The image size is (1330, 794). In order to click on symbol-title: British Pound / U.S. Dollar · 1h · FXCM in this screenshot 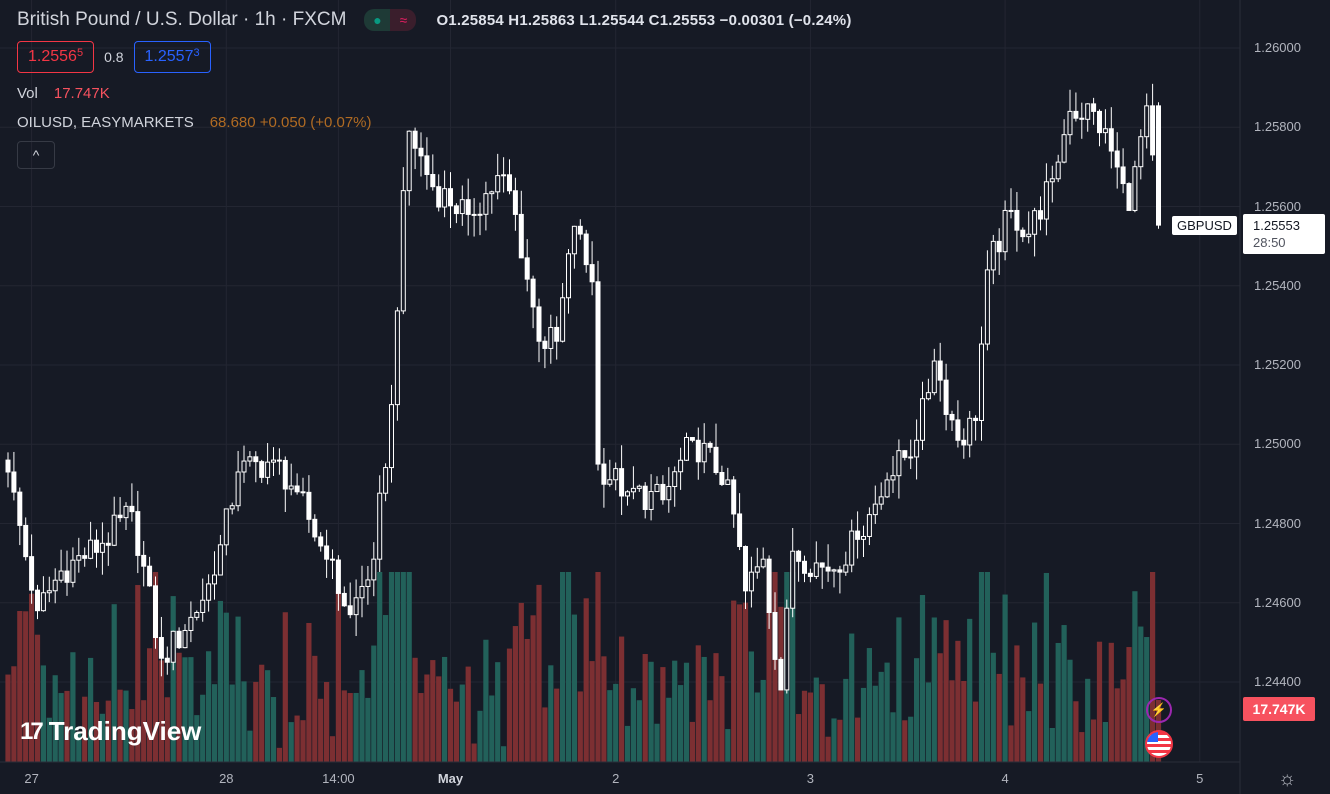, I will do `click(182, 19)`.